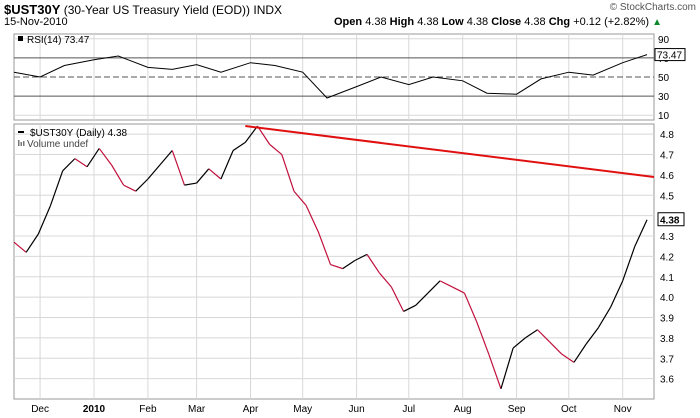 The width and height of the screenshot is (700, 418). What do you see at coordinates (652, 7) in the screenshot?
I see `brand-watermark: © StockCharts.com` at bounding box center [652, 7].